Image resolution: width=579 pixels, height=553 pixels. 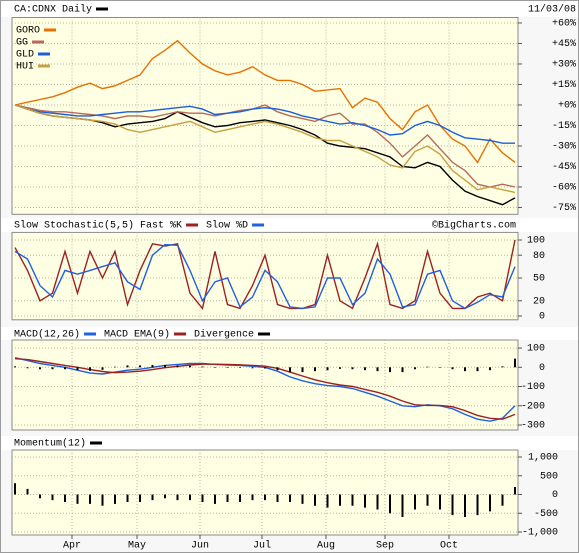 I want to click on y-tick-label: +0%, so click(x=567, y=106).